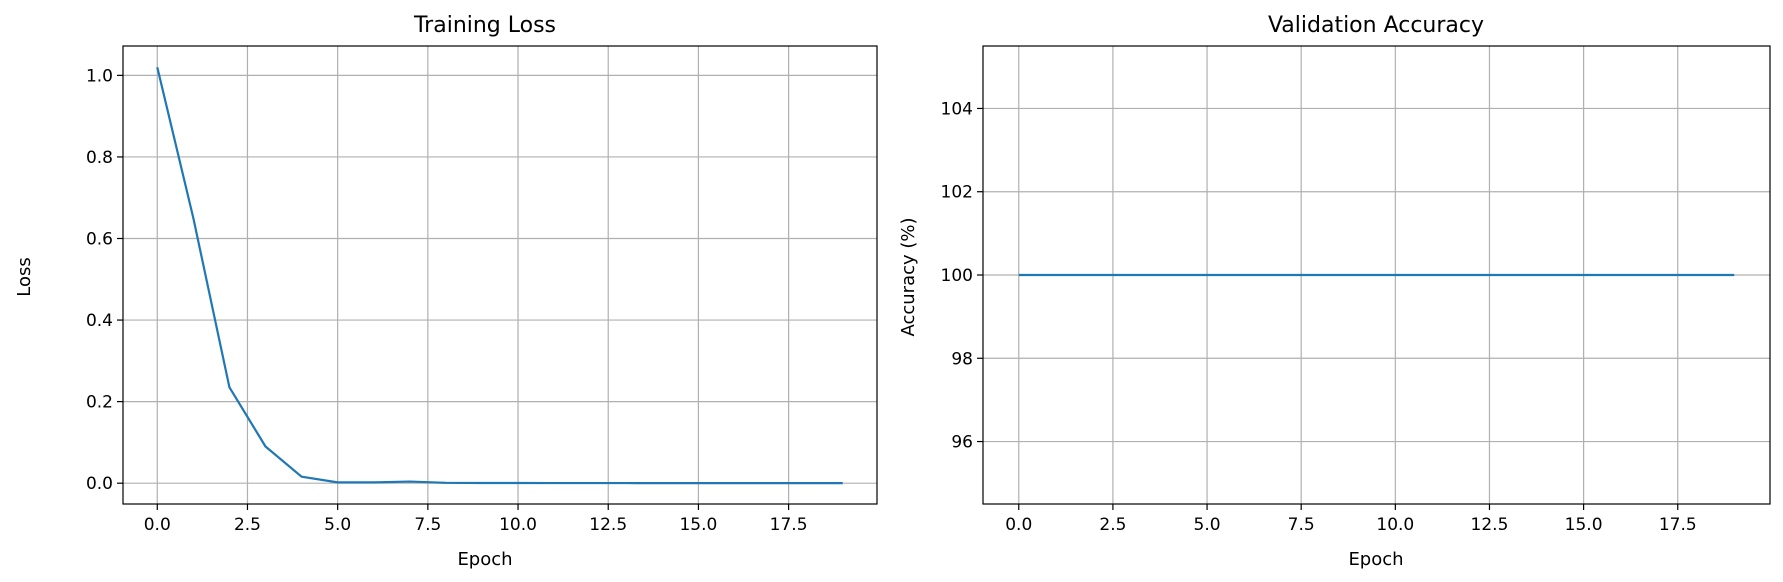 The width and height of the screenshot is (1783, 582). What do you see at coordinates (1395, 525) in the screenshot?
I see `validation-accuracy-xtick-label: 10.0` at bounding box center [1395, 525].